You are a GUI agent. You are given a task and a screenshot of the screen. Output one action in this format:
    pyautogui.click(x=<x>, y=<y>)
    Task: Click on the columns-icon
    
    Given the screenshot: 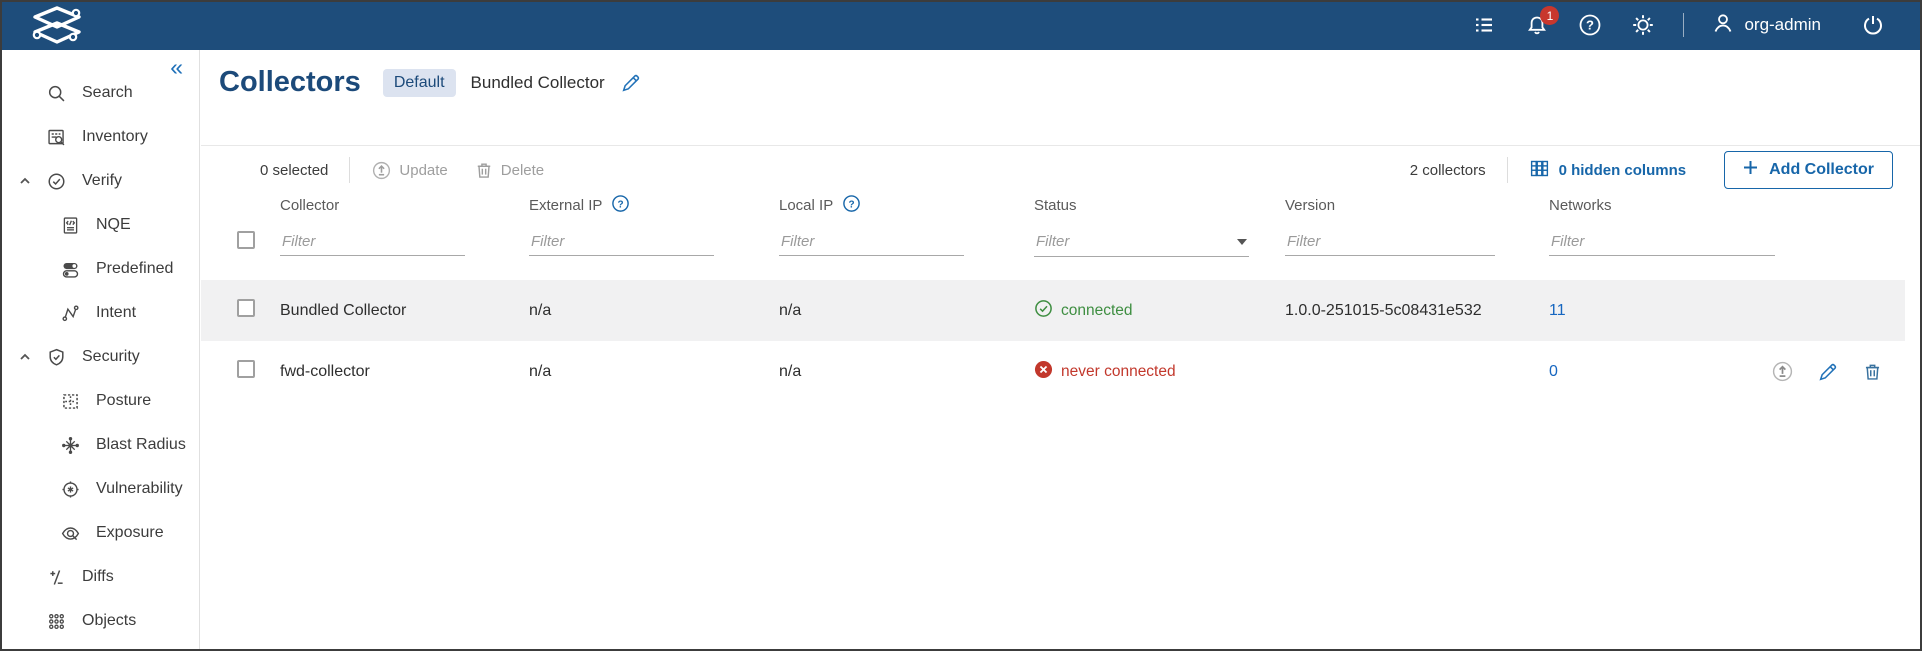 What is the action you would take?
    pyautogui.click(x=1539, y=170)
    